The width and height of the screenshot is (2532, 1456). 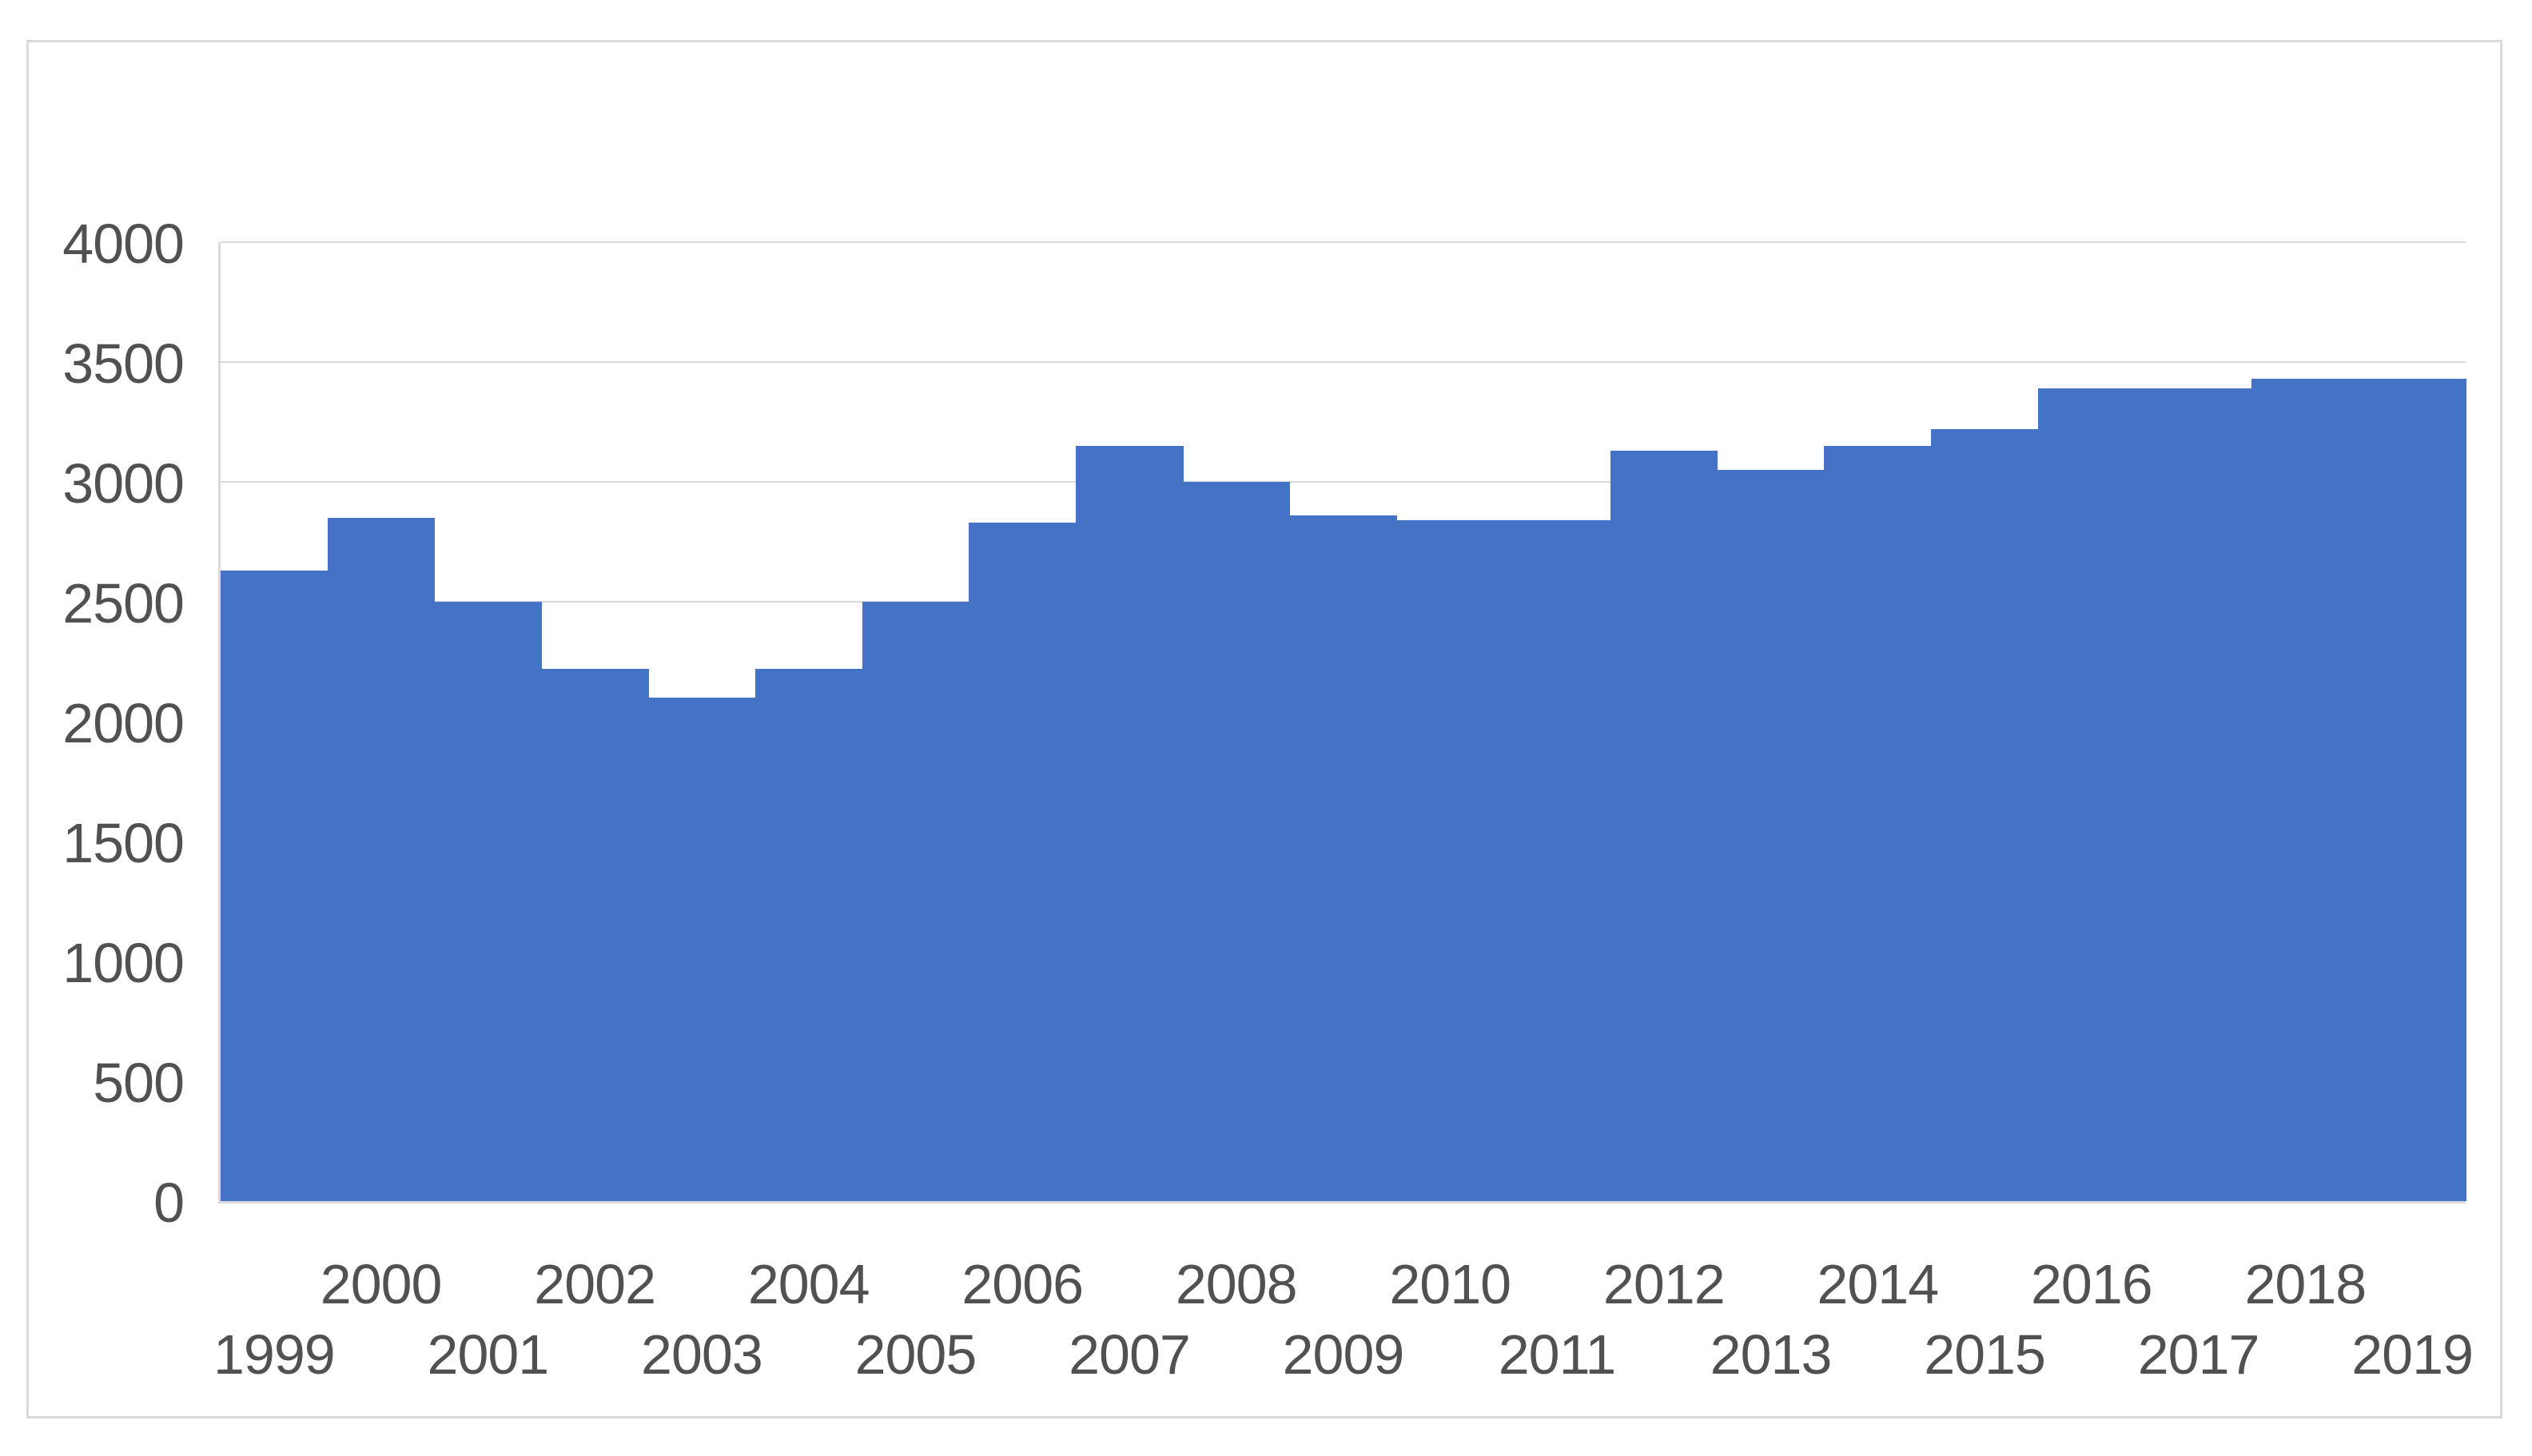 I want to click on bar-1999, so click(x=274, y=886).